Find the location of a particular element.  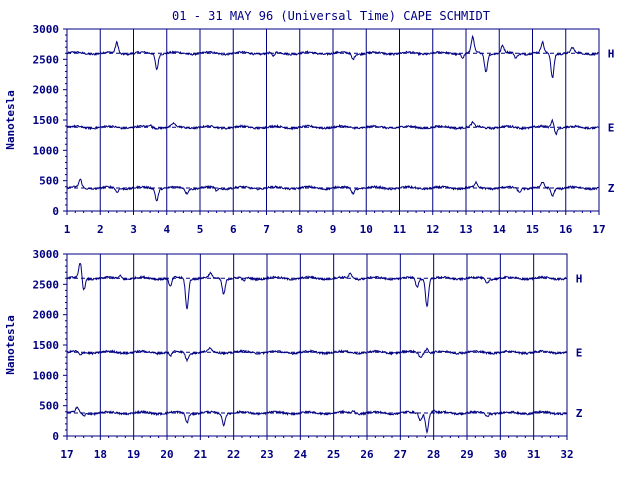

x-tick-label: 24 is located at coordinates (301, 454).